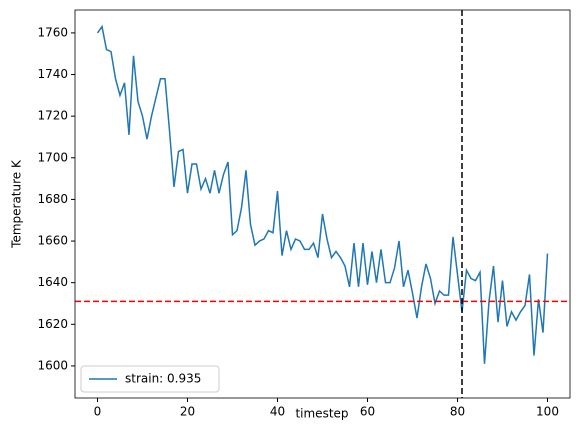 The height and width of the screenshot is (433, 581). What do you see at coordinates (187, 412) in the screenshot?
I see `x-tick-label: 20` at bounding box center [187, 412].